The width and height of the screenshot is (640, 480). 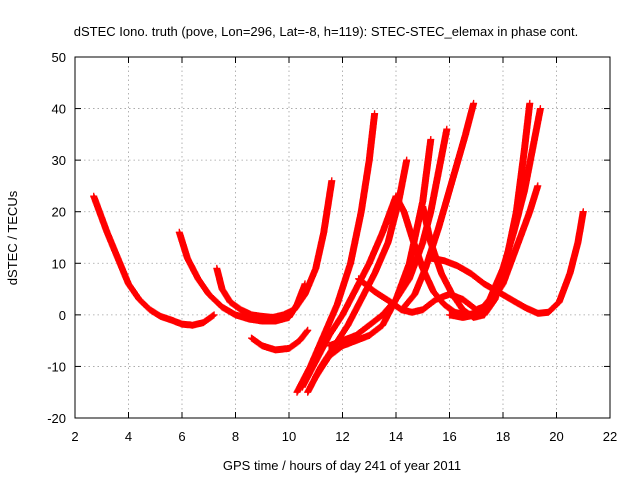 What do you see at coordinates (610, 436) in the screenshot?
I see `x-tick-label: 22` at bounding box center [610, 436].